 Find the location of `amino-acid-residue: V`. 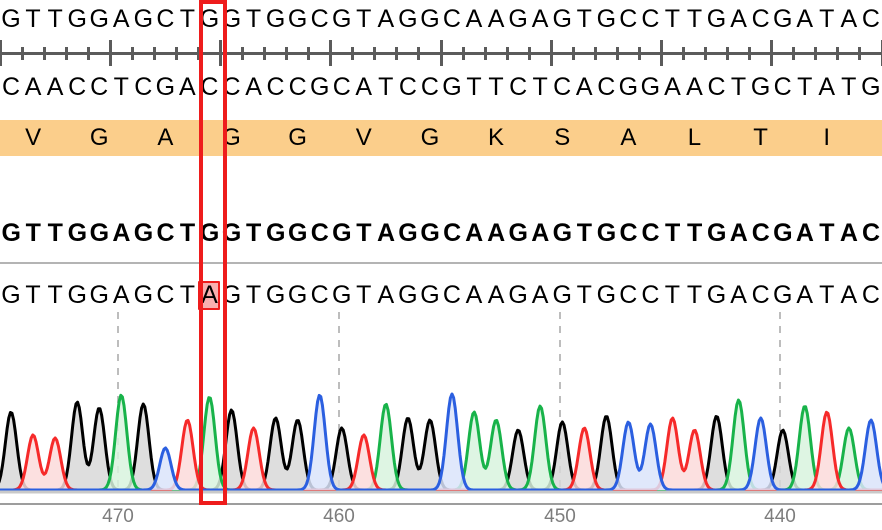

amino-acid-residue: V is located at coordinates (33, 137).